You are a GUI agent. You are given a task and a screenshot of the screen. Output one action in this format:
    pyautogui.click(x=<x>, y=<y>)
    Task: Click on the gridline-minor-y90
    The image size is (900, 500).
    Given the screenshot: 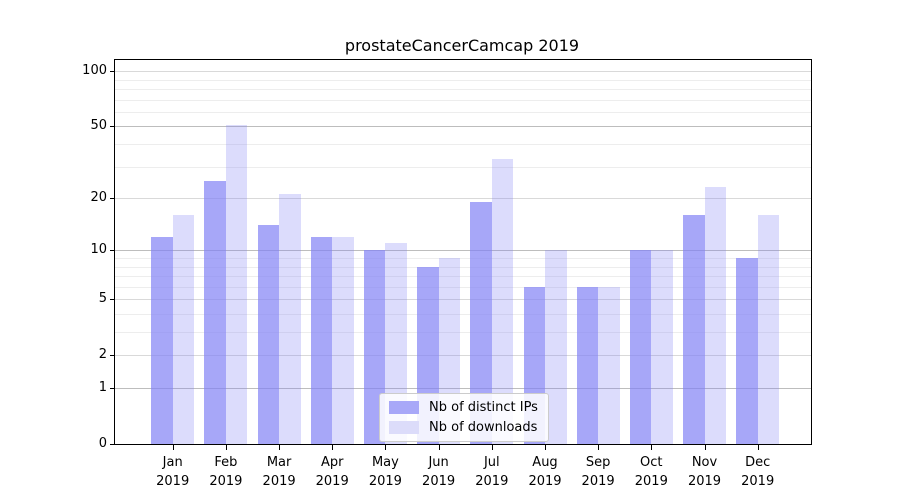 What is the action you would take?
    pyautogui.click(x=463, y=80)
    